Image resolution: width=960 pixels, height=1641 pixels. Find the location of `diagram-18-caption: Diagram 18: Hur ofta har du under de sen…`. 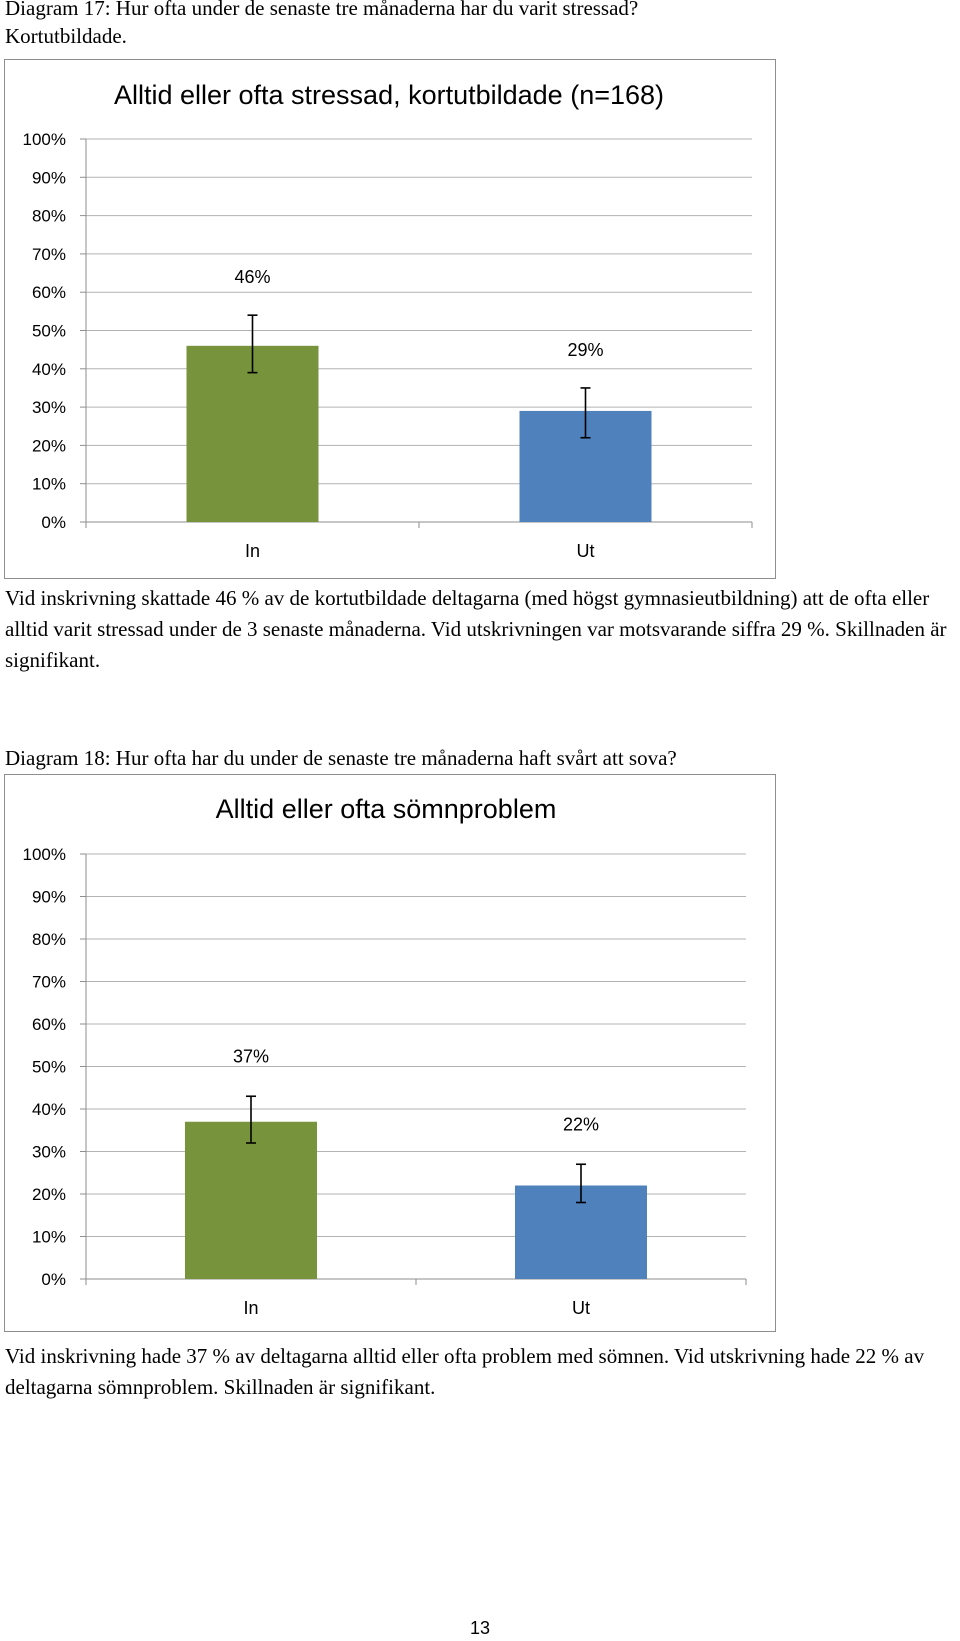

diagram-18-caption: Diagram 18: Hur ofta har du under de sen… is located at coordinates (341, 758).